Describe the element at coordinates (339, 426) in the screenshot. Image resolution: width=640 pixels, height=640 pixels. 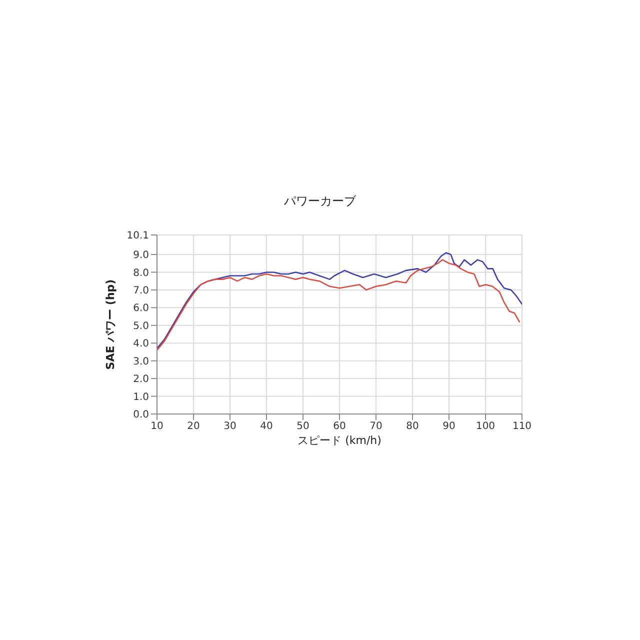
I see `x-tick-label: 60` at that location.